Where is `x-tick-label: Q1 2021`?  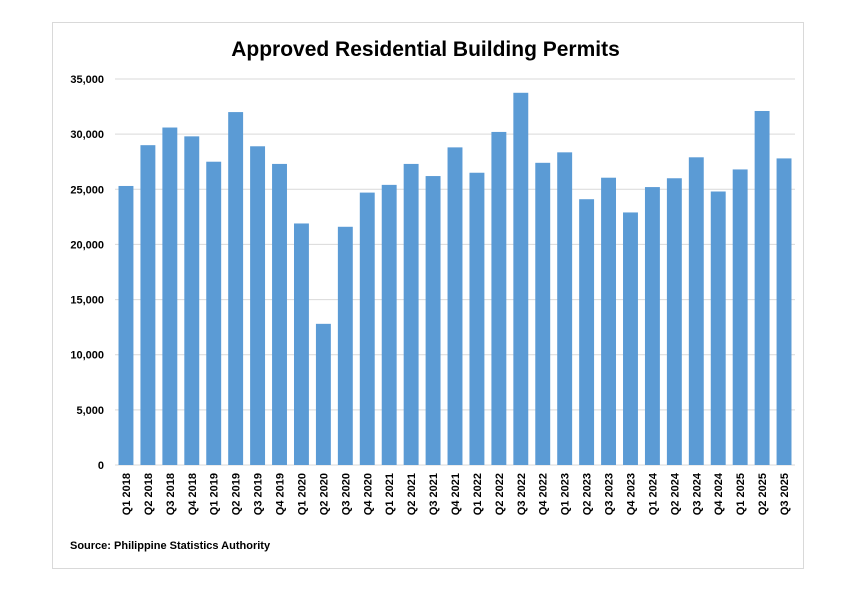
x-tick-label: Q1 2021 is located at coordinates (390, 494).